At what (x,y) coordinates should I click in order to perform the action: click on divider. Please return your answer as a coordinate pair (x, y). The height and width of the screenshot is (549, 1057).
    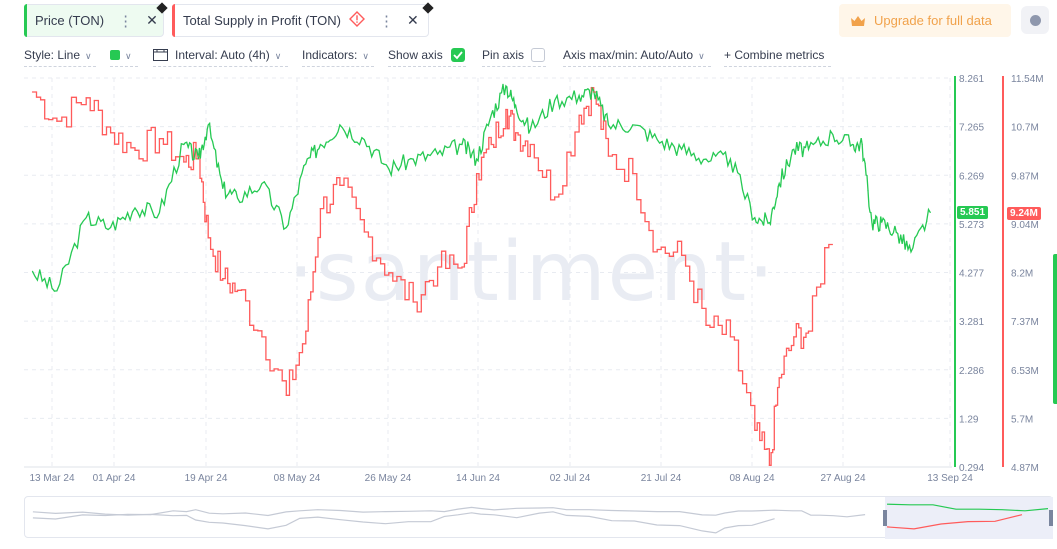
    Looking at the image, I should click on (427, 66).